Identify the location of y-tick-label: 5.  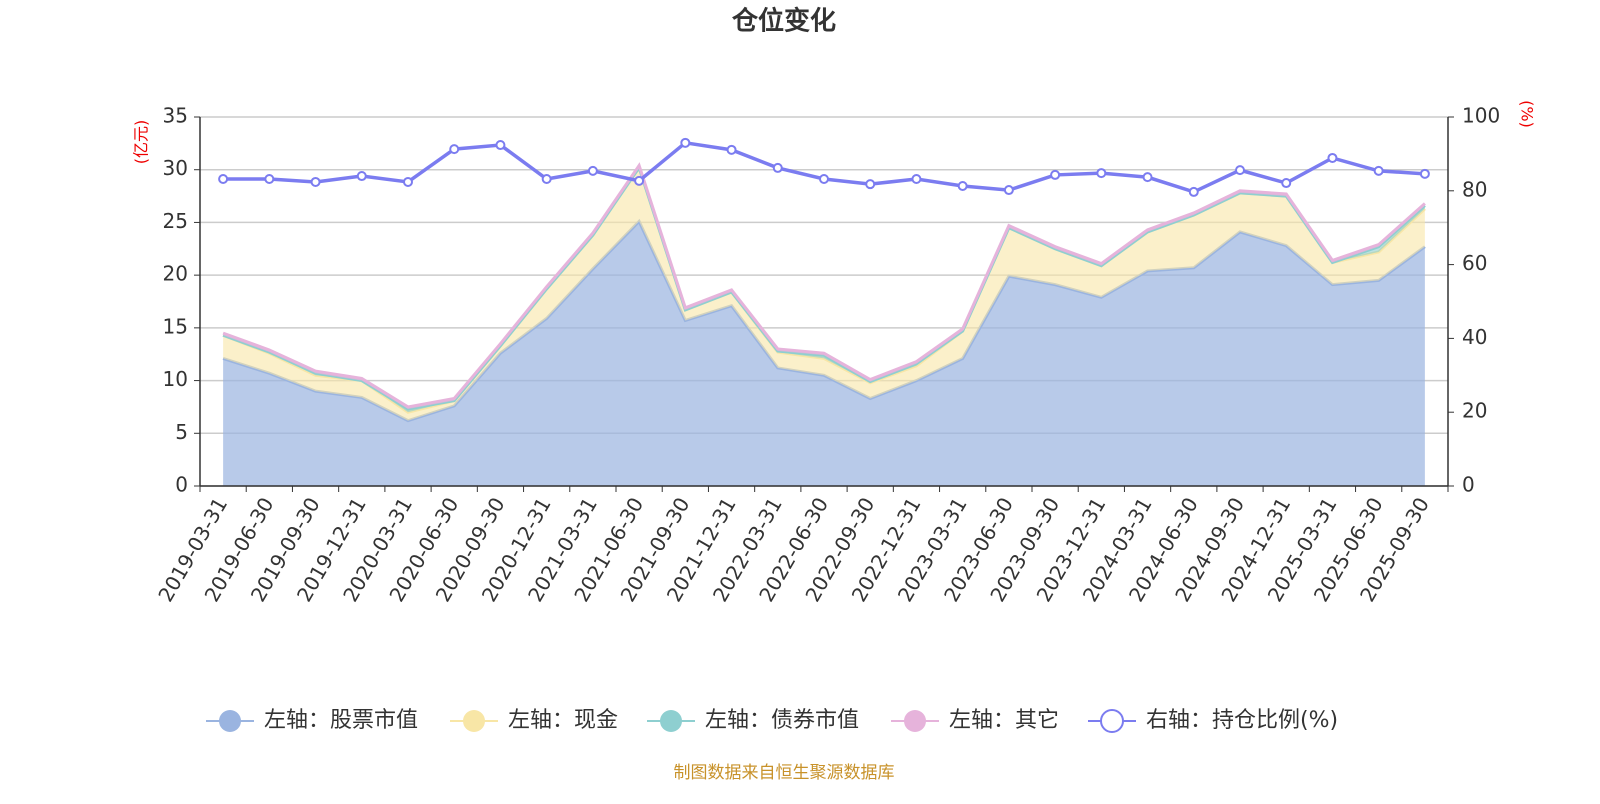
(181, 432).